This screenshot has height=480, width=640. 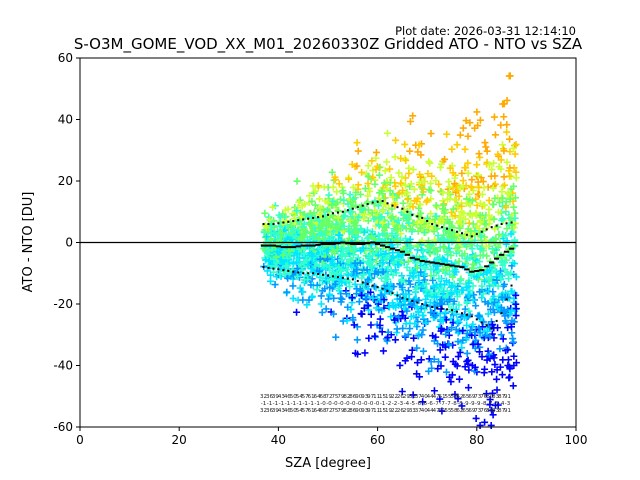 What do you see at coordinates (502, 404) in the screenshot?
I see `stats-label-mean: -4` at bounding box center [502, 404].